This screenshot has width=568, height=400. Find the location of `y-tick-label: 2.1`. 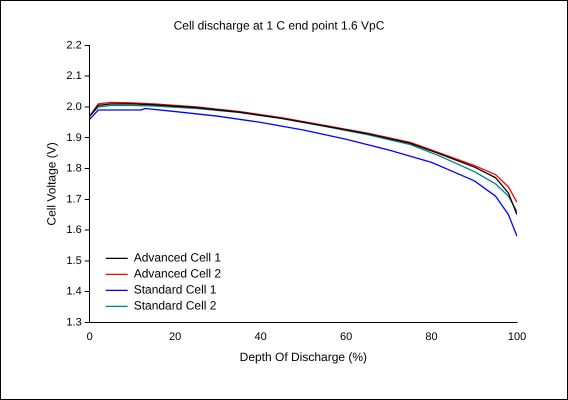

y-tick-label: 2.1 is located at coordinates (74, 76).